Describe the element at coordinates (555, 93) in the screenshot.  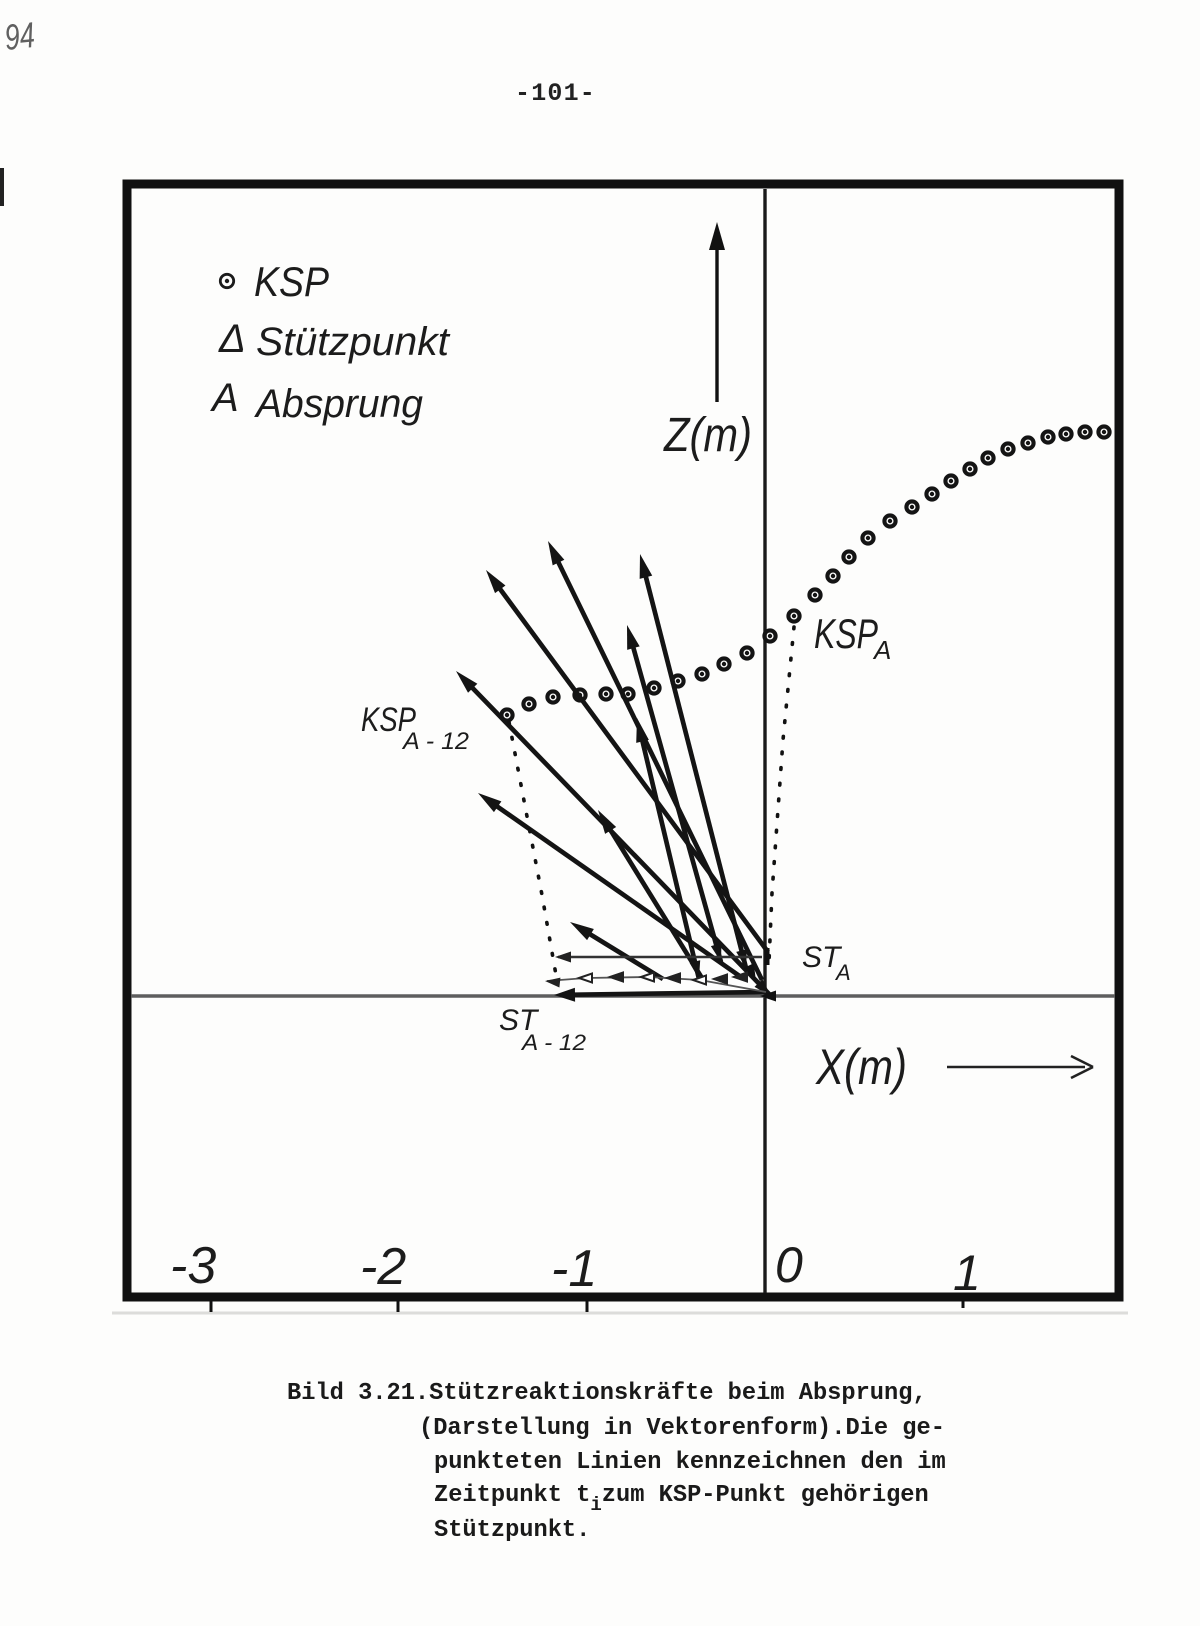
I see `svg-text: -101-` at that location.